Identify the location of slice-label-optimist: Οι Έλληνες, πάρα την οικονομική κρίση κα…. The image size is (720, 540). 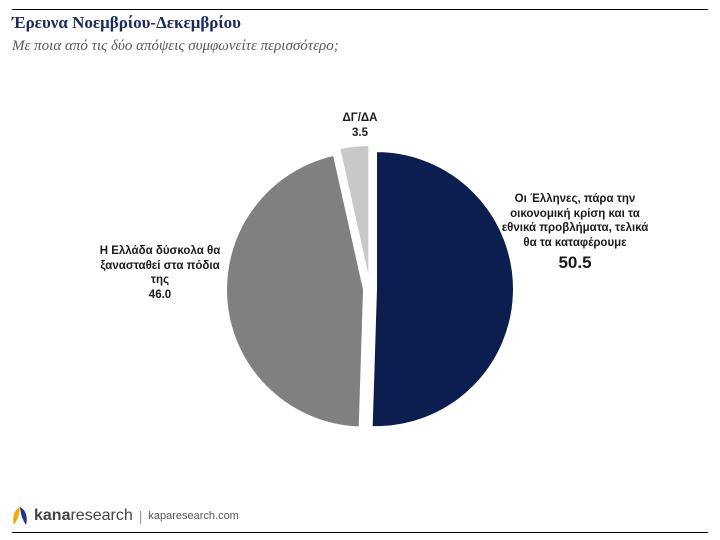
(575, 233).